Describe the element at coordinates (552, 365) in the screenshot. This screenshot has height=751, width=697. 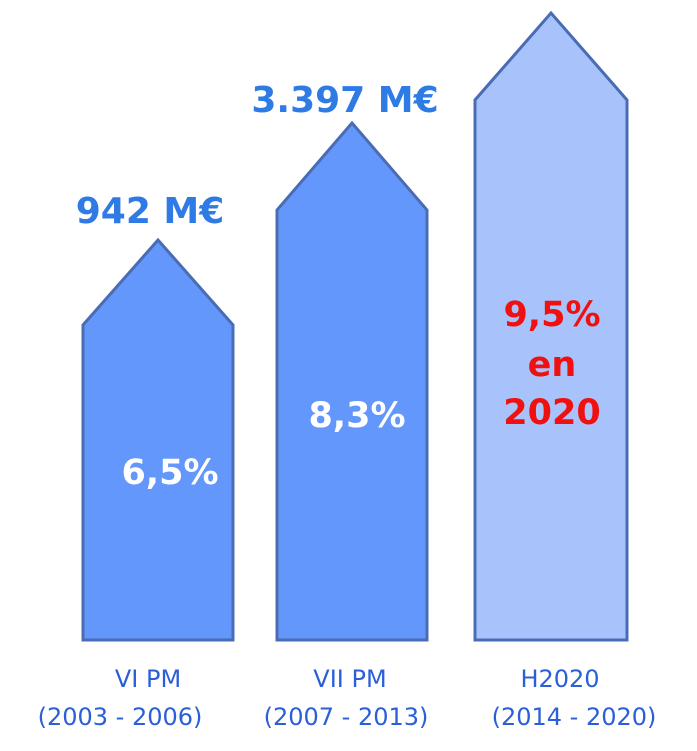
I see `share-label: en` at that location.